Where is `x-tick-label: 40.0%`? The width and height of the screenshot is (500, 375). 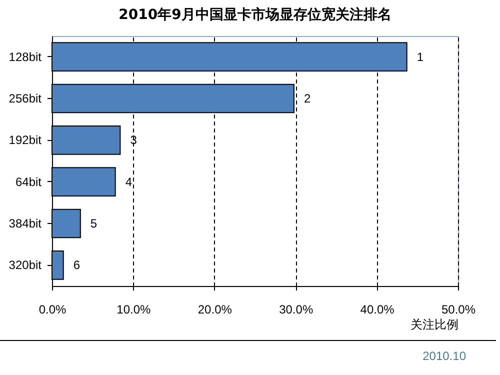 x-tick-label: 40.0% is located at coordinates (377, 309).